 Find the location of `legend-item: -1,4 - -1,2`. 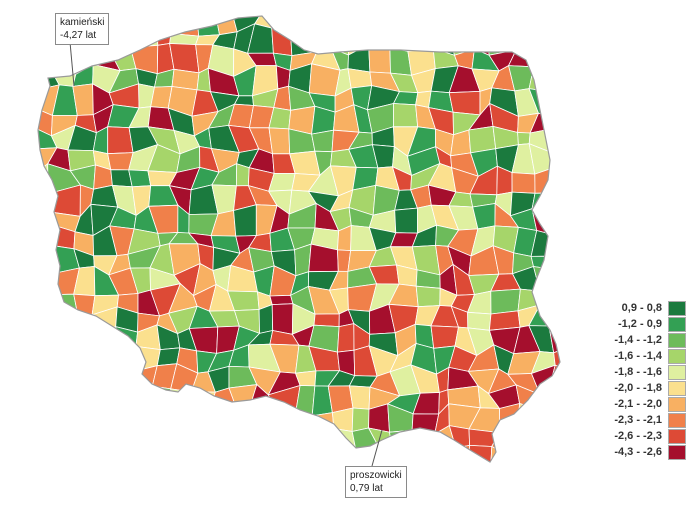

legend-item: -1,4 - -1,2 is located at coordinates (642, 340).